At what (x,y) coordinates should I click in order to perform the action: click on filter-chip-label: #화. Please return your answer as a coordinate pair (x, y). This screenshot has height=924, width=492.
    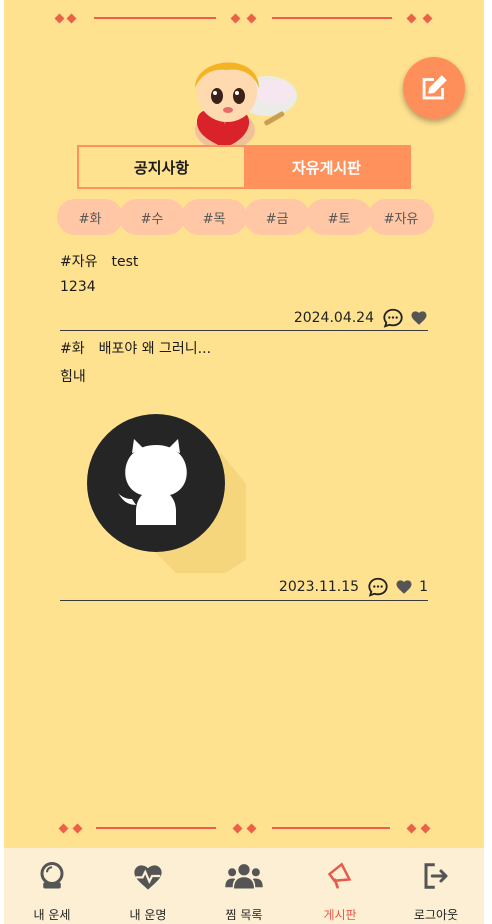
    Looking at the image, I should click on (90, 219).